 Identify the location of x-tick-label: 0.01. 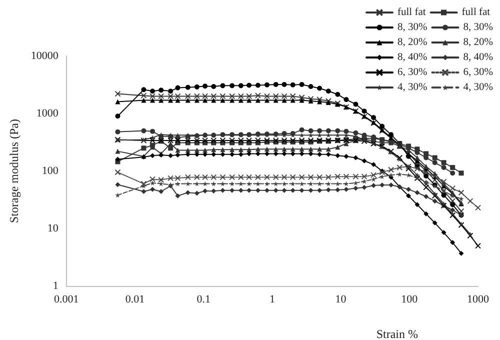
(135, 300).